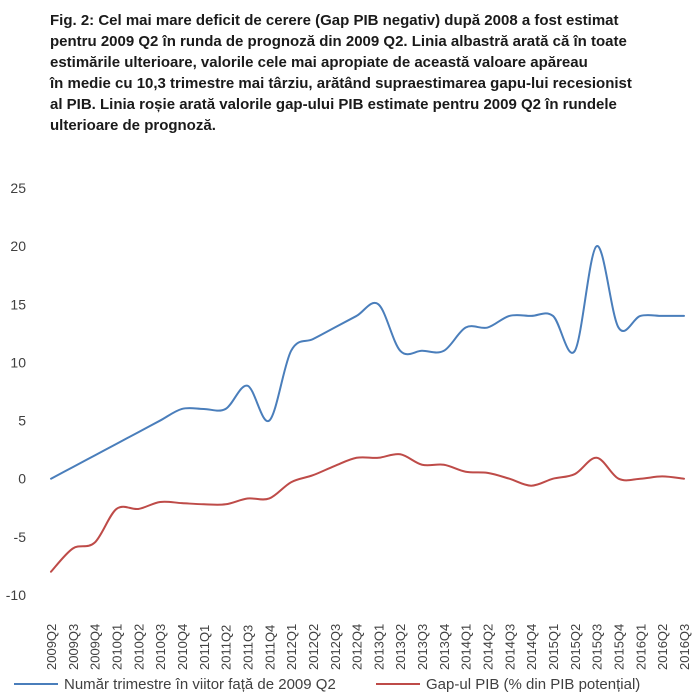 The image size is (699, 700). I want to click on x-tick-label: 2016Q1, so click(640, 647).